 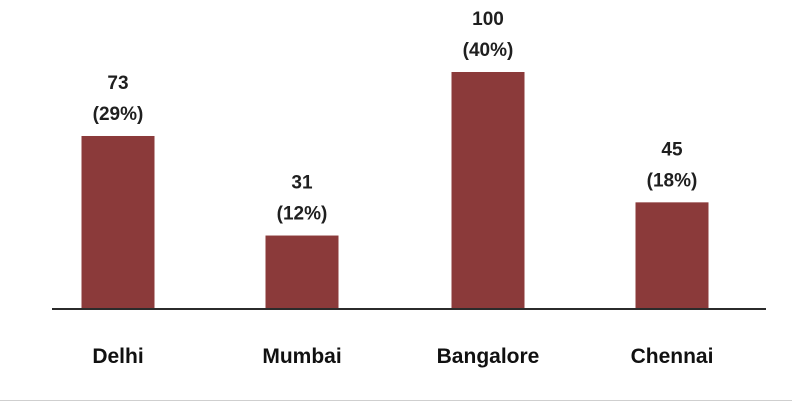 I want to click on data-label-percent-mumbai: (12%), so click(x=302, y=214).